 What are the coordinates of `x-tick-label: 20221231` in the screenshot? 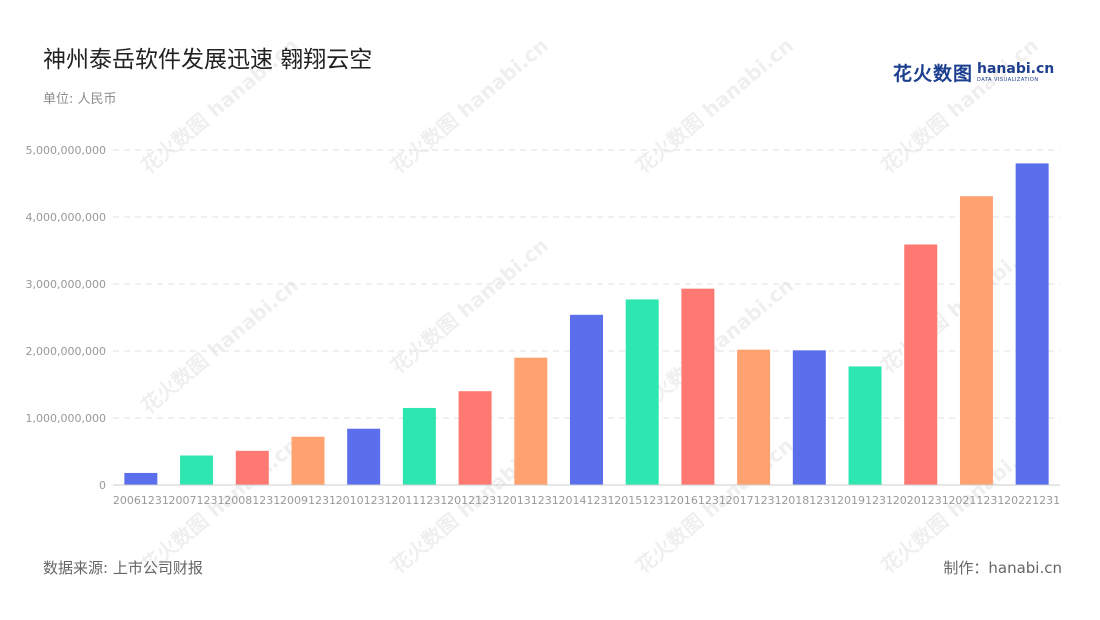 It's located at (1032, 500).